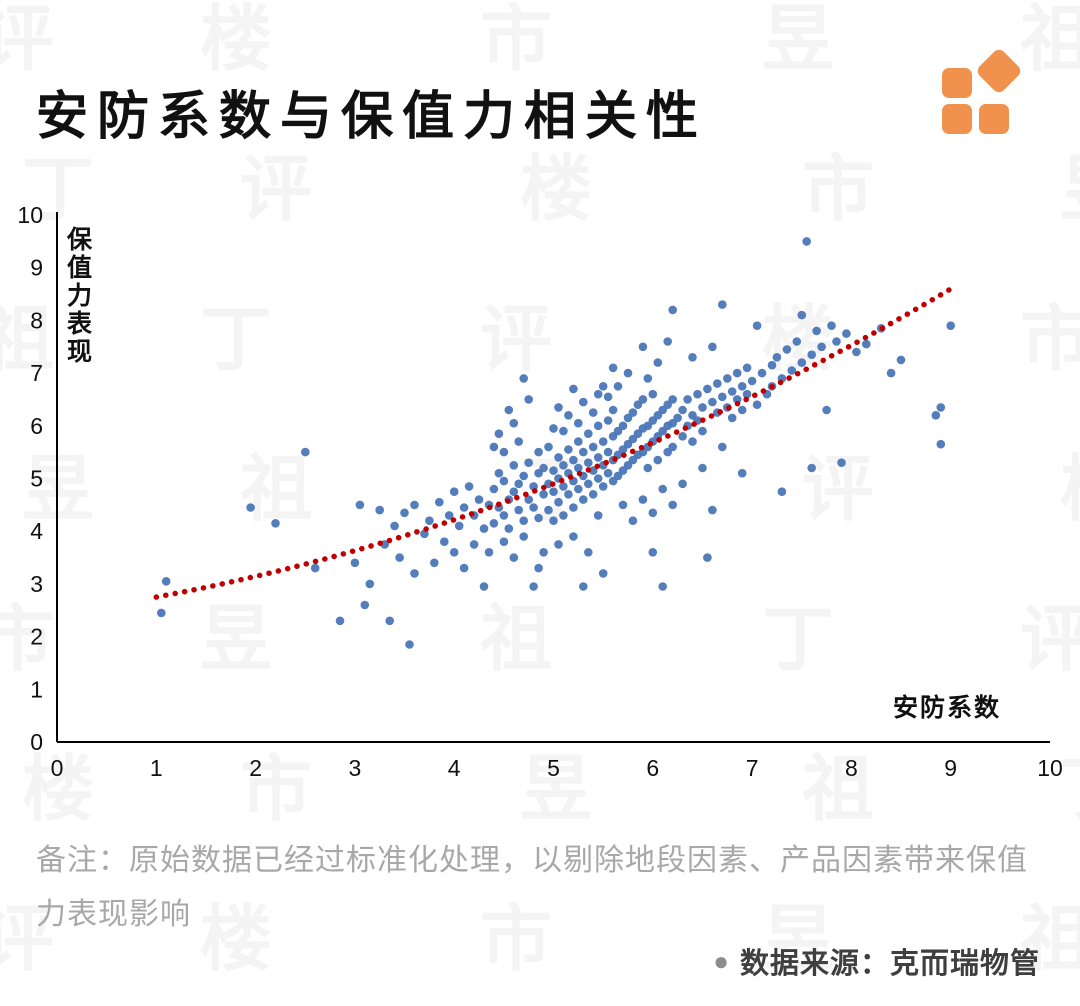 The width and height of the screenshot is (1080, 1006). What do you see at coordinates (532, 887) in the screenshot?
I see `footer-note: 备注：原始数据已经过标准化处理，以剔除地段因素、产品因素带来保值力表现影响` at bounding box center [532, 887].